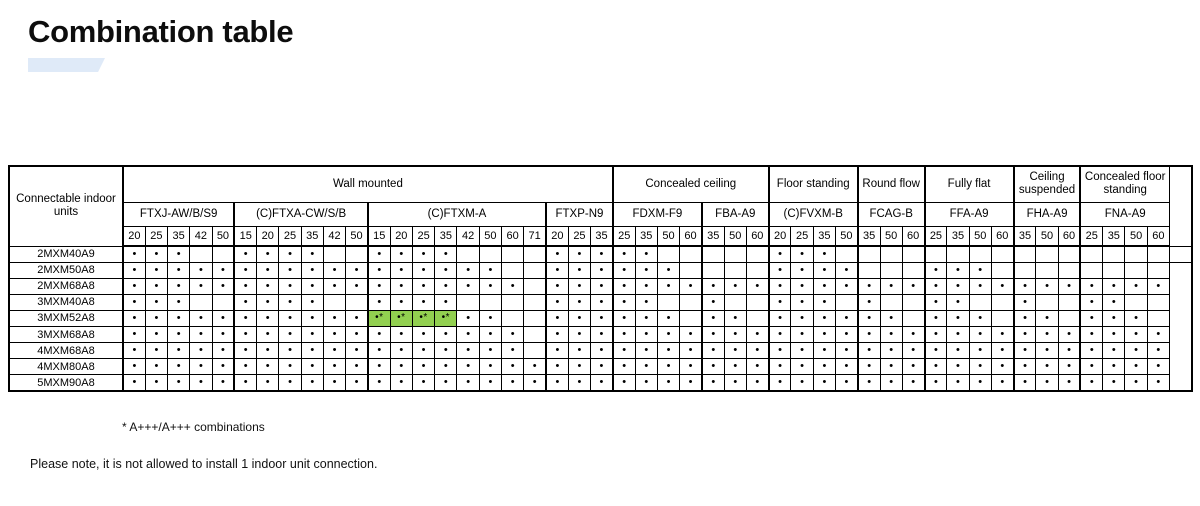  What do you see at coordinates (401, 318) in the screenshot?
I see `combination-cell: •*` at bounding box center [401, 318].